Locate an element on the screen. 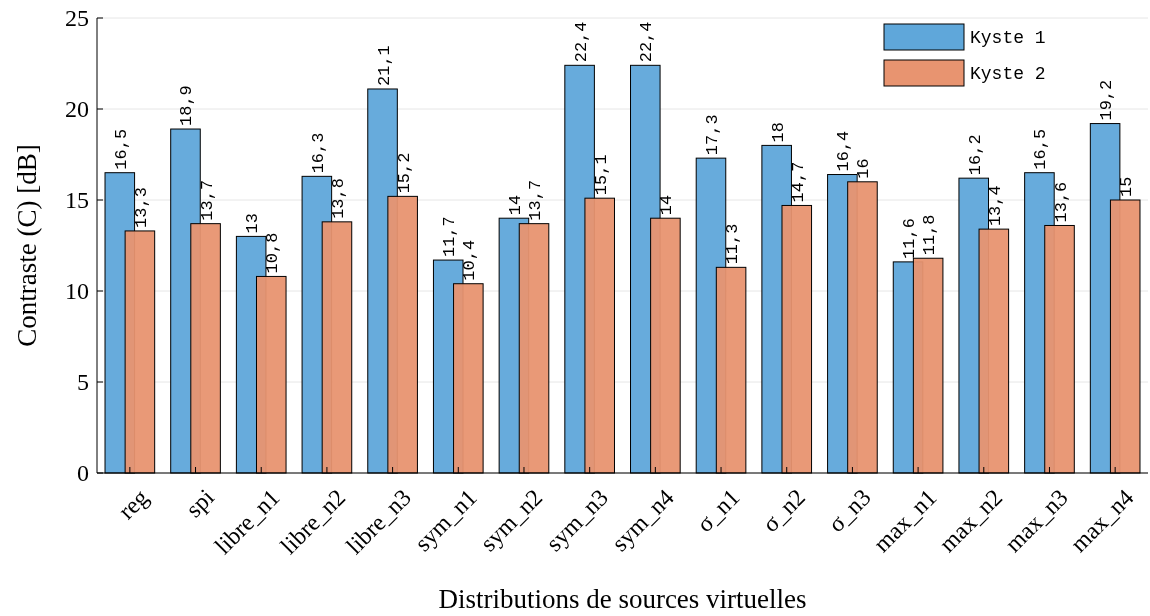 This screenshot has width=1150, height=616. data-label: 19,2 is located at coordinates (1107, 100).